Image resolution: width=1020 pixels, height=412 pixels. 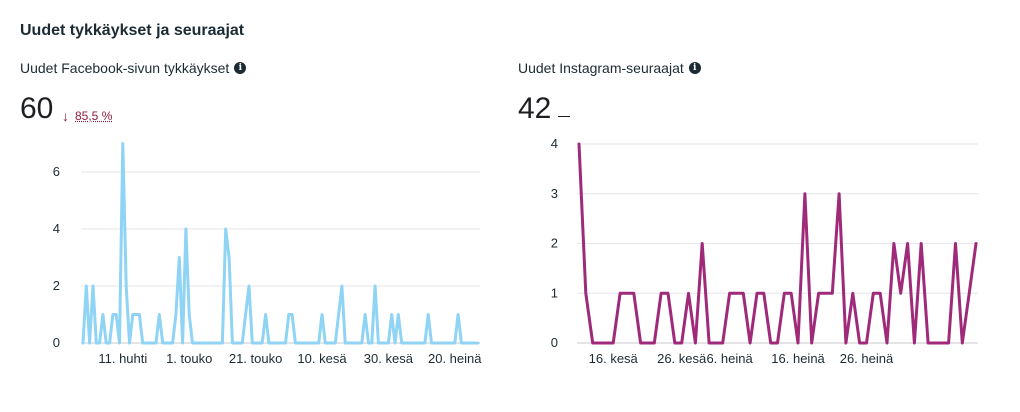 I want to click on x-tick-label: 30. kesä, so click(x=389, y=358).